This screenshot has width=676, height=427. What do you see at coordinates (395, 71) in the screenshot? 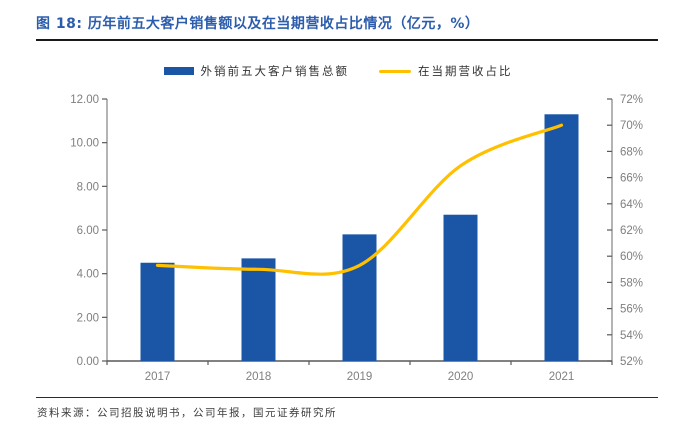
I see `line-series-swatch-icon` at bounding box center [395, 71].